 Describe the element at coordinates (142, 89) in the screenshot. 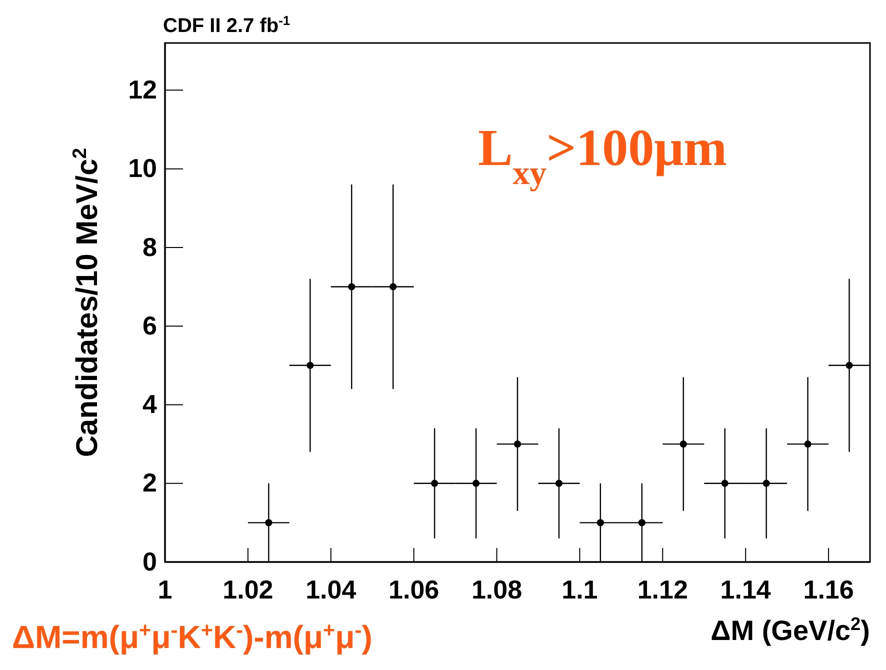

I see `y-tick-label: 12` at that location.